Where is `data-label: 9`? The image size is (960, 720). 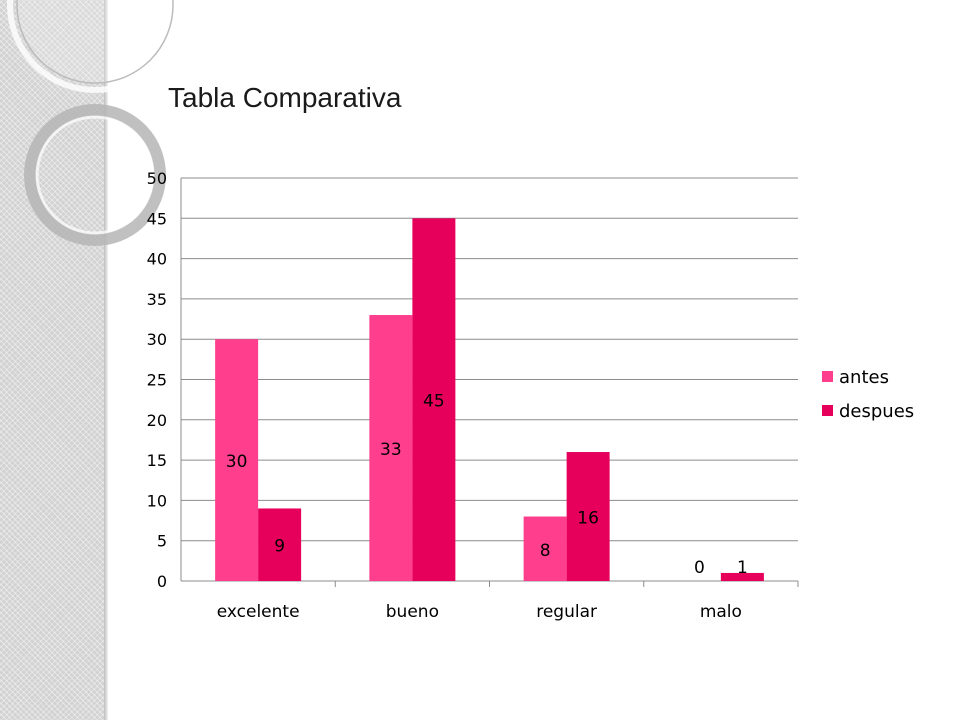
data-label: 9 is located at coordinates (279, 547).